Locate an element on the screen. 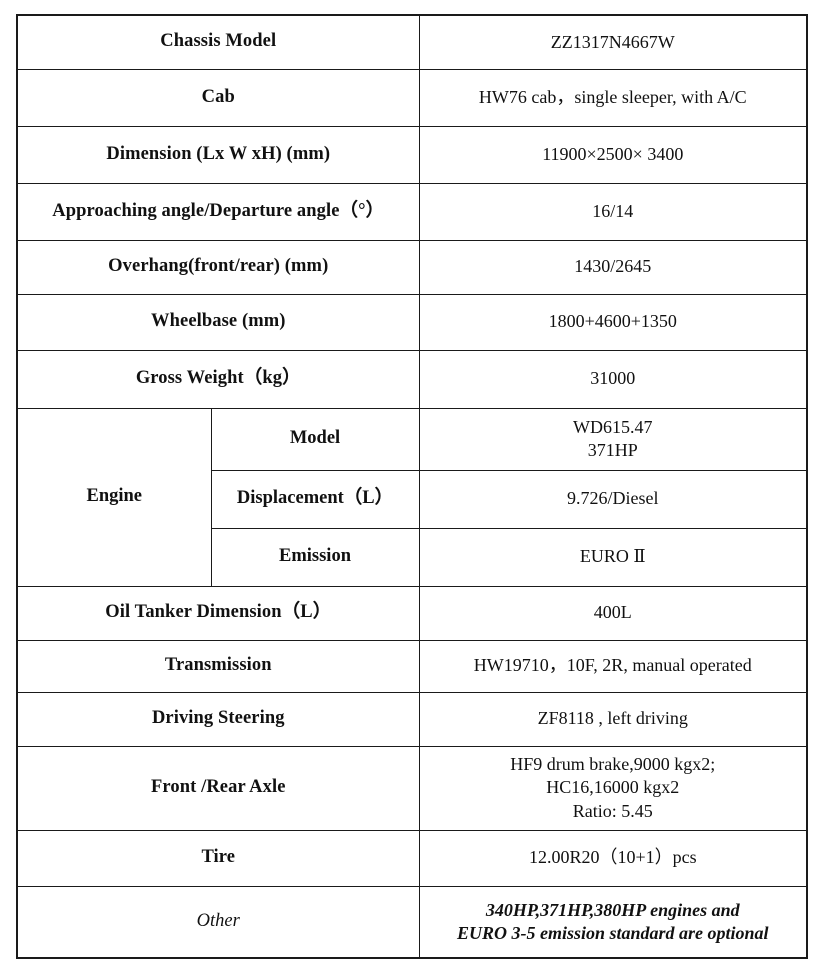 This screenshot has width=820, height=959. row-value-transmission: HW19710，10F, 2R, manual operated is located at coordinates (613, 666).